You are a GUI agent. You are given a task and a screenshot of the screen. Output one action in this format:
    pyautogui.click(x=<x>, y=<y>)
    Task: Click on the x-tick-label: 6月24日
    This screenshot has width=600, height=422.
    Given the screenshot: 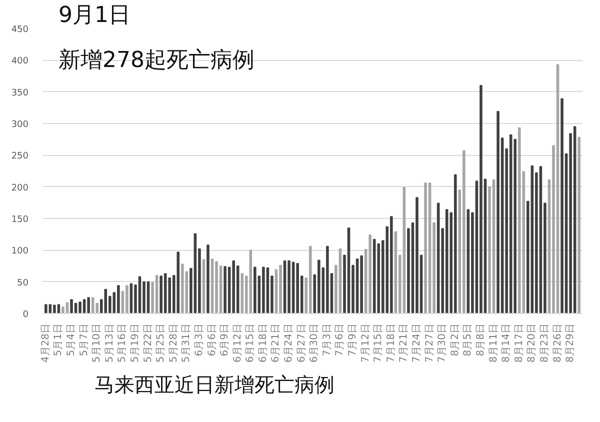 What is the action you would take?
    pyautogui.click(x=289, y=343)
    